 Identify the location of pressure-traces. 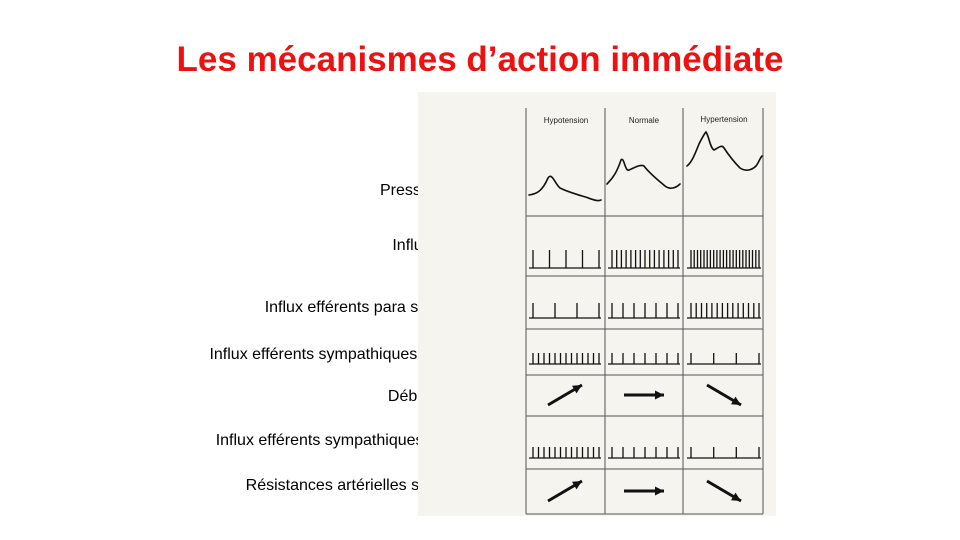
(645, 166).